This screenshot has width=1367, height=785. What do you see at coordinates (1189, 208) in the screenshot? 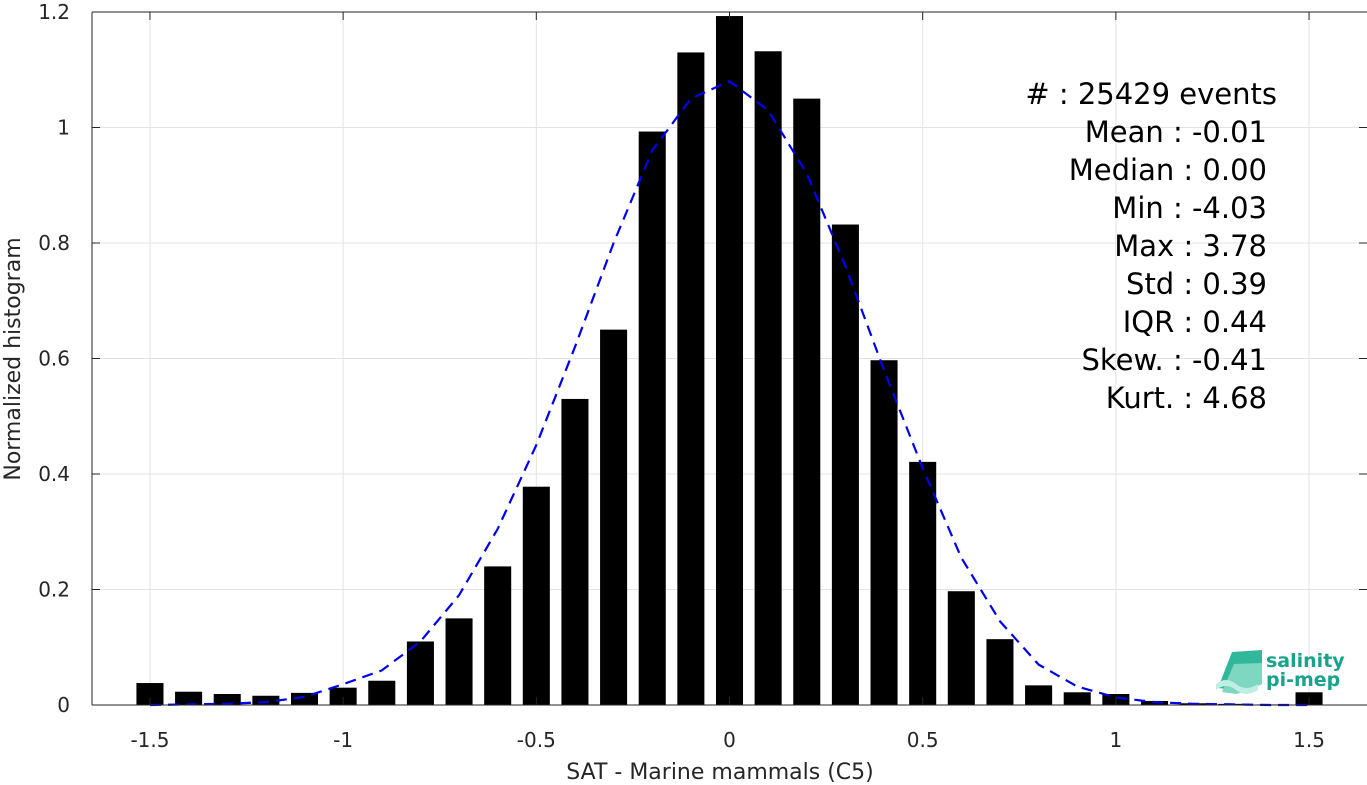
I see `stat-line: Min : -4.03` at bounding box center [1189, 208].